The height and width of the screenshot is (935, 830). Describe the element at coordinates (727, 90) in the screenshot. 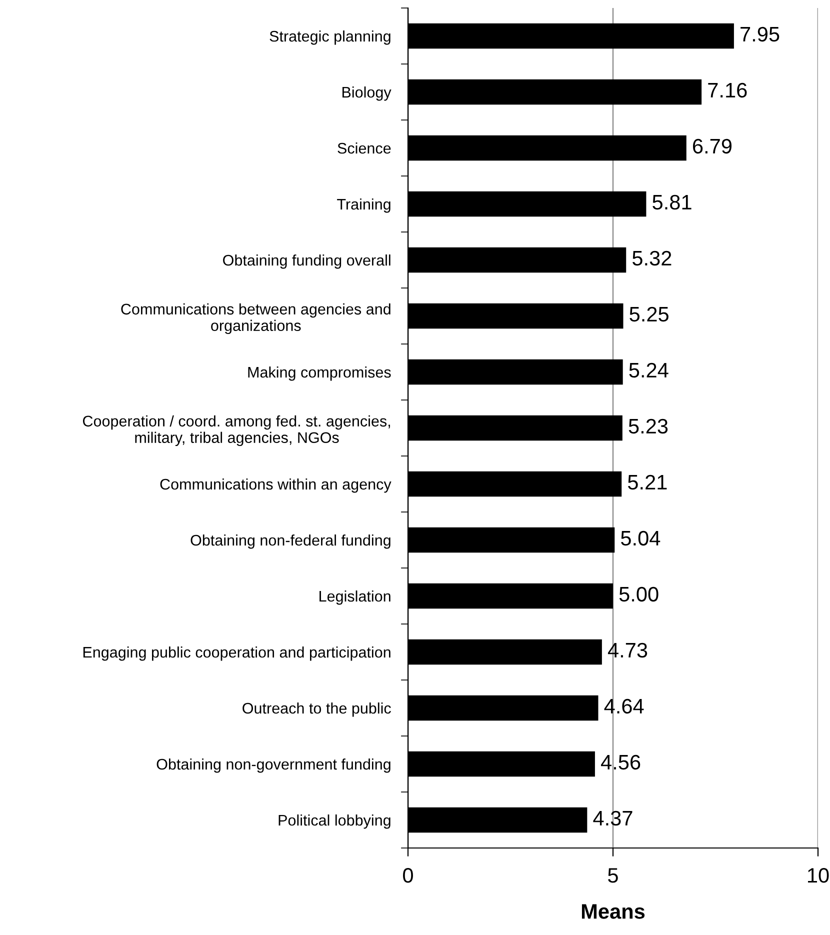

I see `data-label: 7.16` at that location.